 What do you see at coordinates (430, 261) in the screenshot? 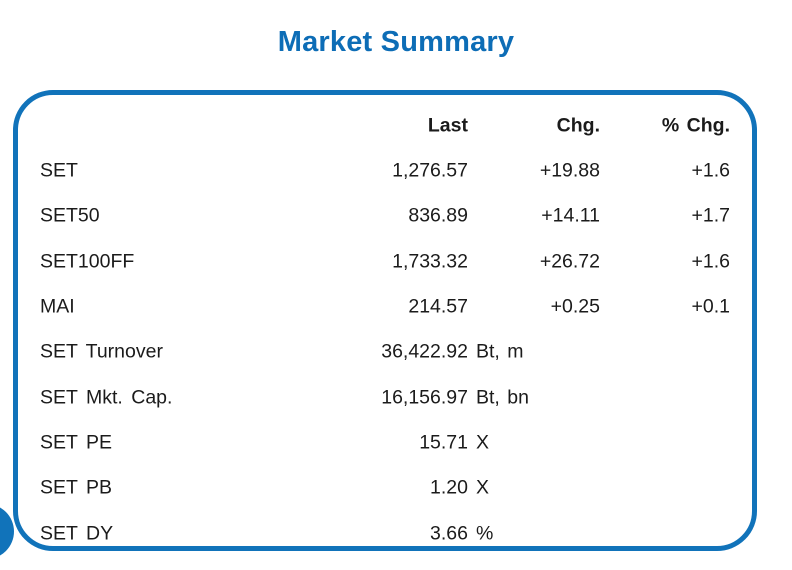
I see `row-last-value: 1,733.32` at bounding box center [430, 261].